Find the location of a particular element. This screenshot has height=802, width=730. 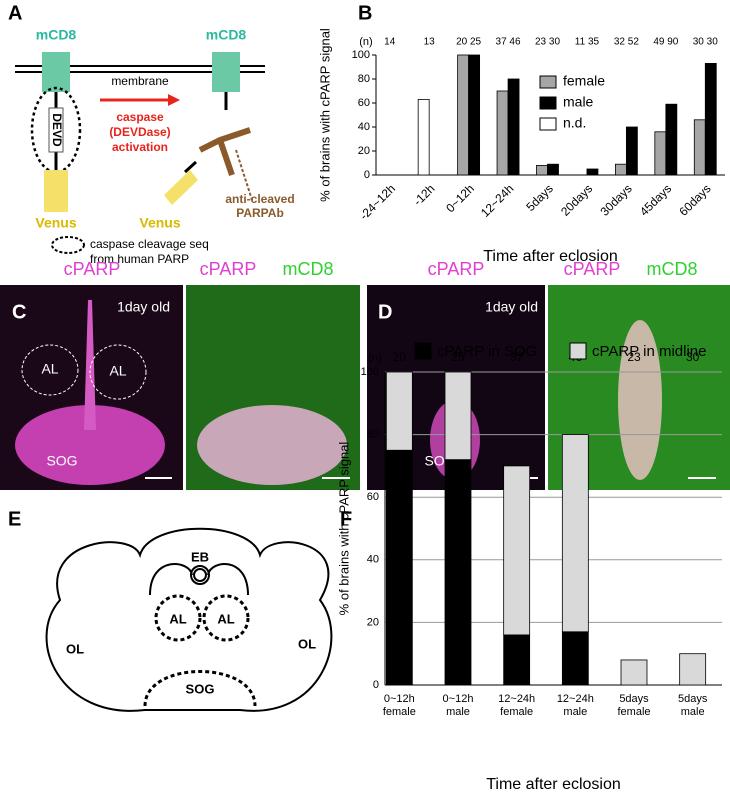

panel-label: C is located at coordinates (19, 312).